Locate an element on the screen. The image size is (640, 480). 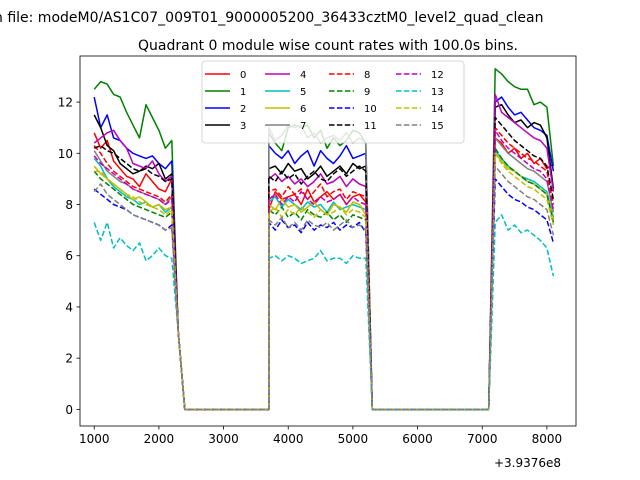
legend-label-8: 8 is located at coordinates (367, 75).